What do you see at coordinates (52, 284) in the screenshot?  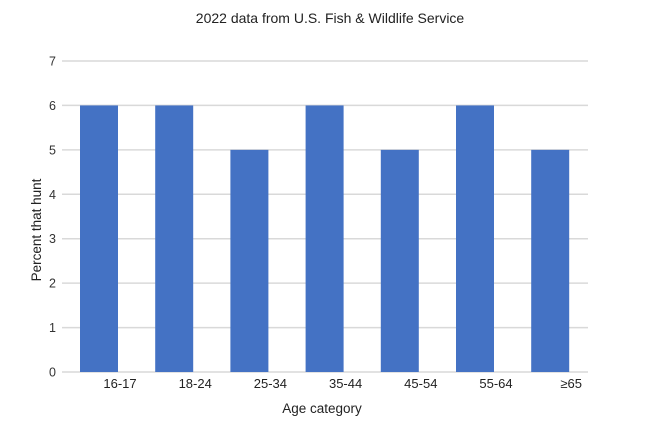 I see `y-tick-label: 2` at bounding box center [52, 284].